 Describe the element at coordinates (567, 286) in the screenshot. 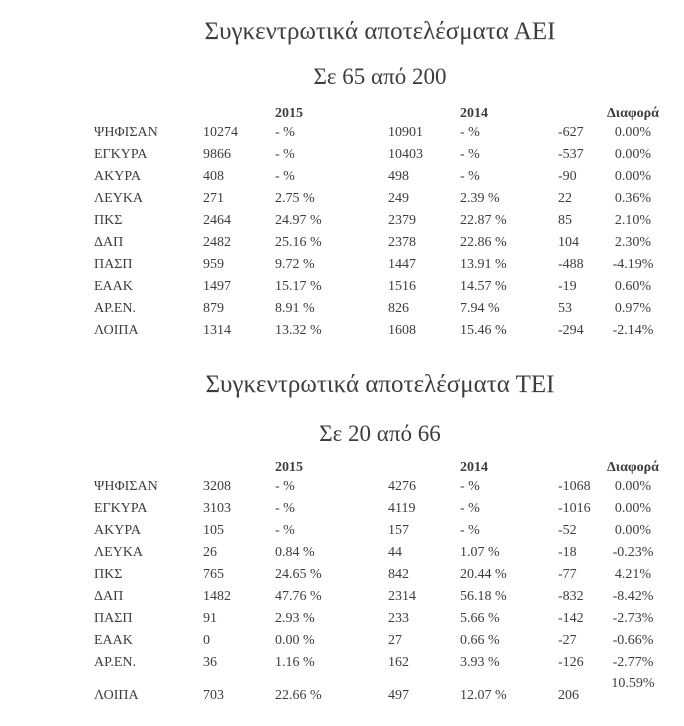

I see `diff-votes-cell: -19` at that location.